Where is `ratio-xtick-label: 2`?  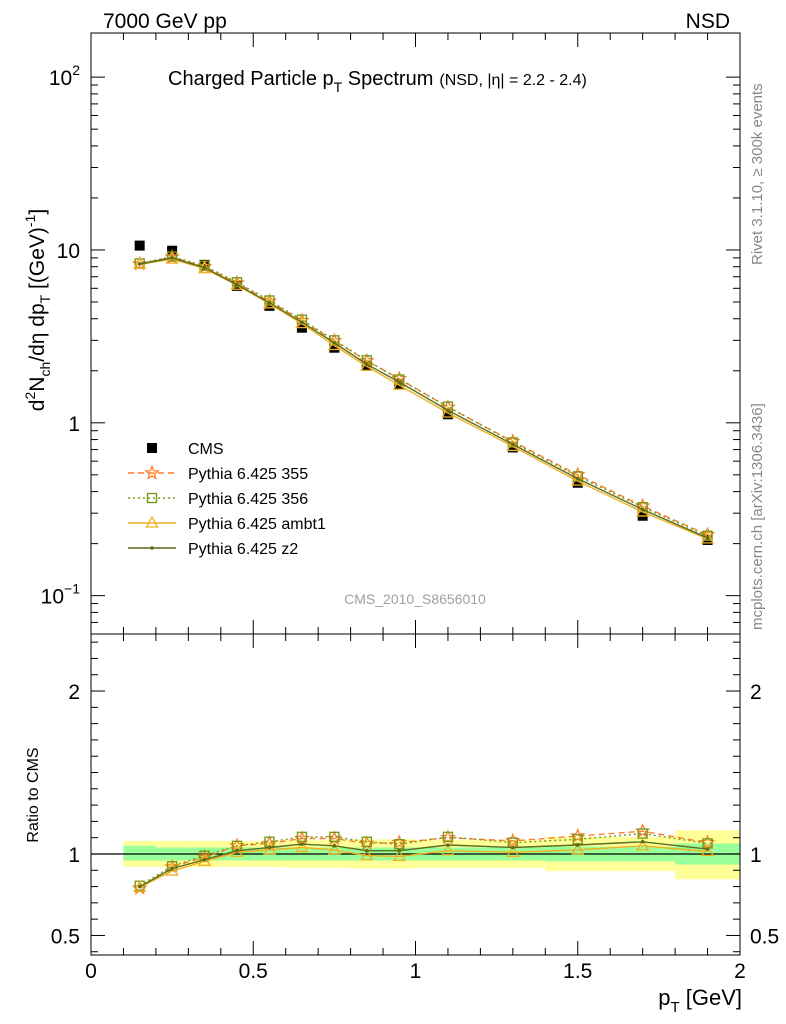
ratio-xtick-label: 2 is located at coordinates (740, 971).